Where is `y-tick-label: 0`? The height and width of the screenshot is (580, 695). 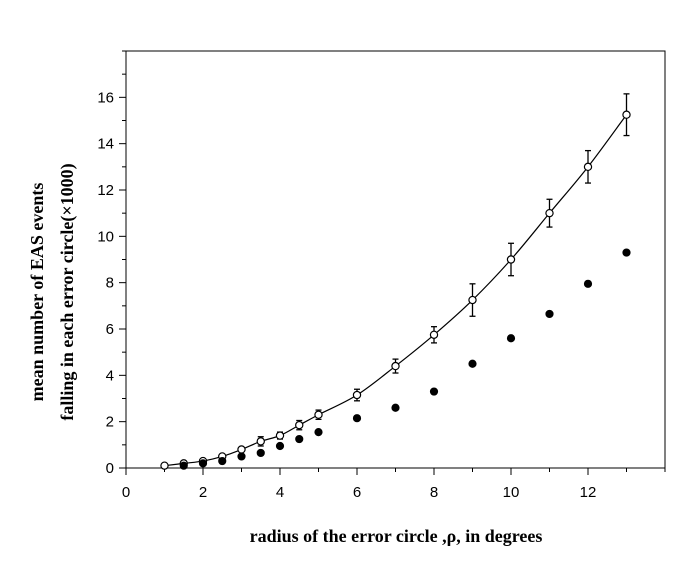
y-tick-label: 0 is located at coordinates (110, 468).